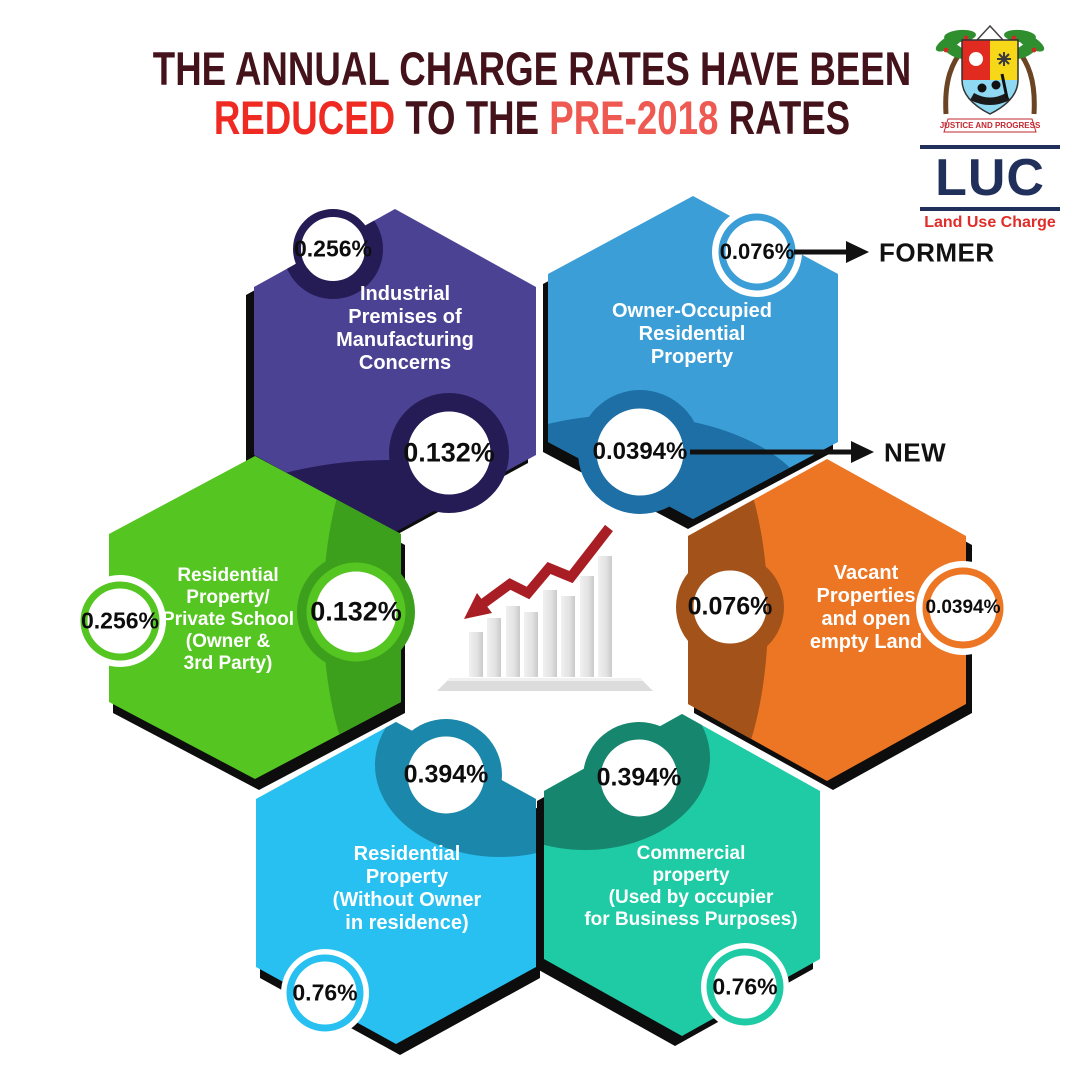 The image size is (1080, 1080). Describe the element at coordinates (692, 334) in the screenshot. I see `hex-label-owner-occupied: Owner-Occupied Residential Property` at that location.